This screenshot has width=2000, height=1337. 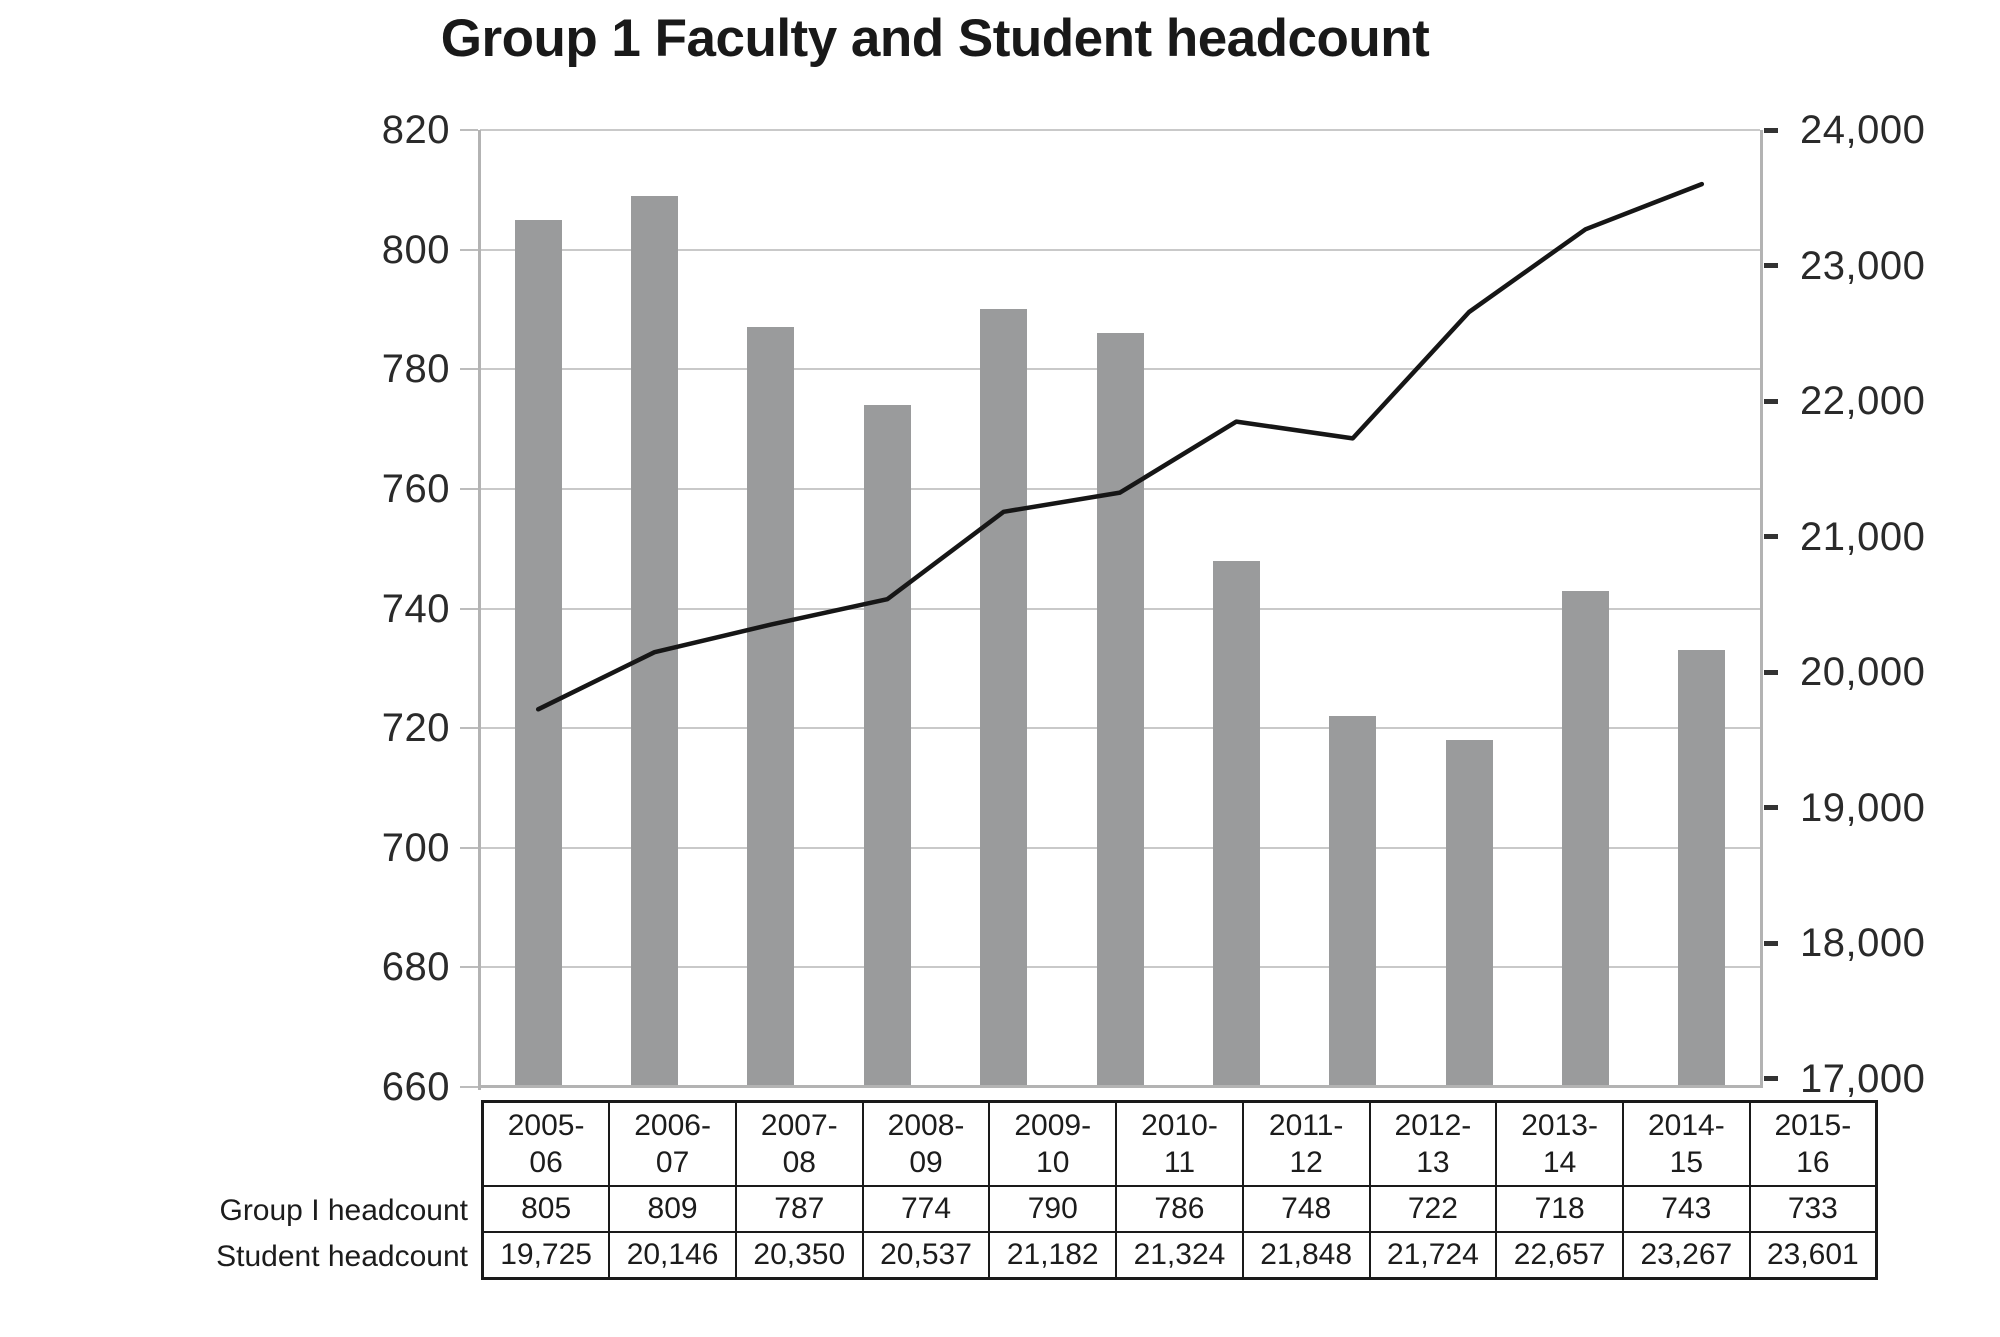 I want to click on student-value-cell: 19,725, so click(x=546, y=1255).